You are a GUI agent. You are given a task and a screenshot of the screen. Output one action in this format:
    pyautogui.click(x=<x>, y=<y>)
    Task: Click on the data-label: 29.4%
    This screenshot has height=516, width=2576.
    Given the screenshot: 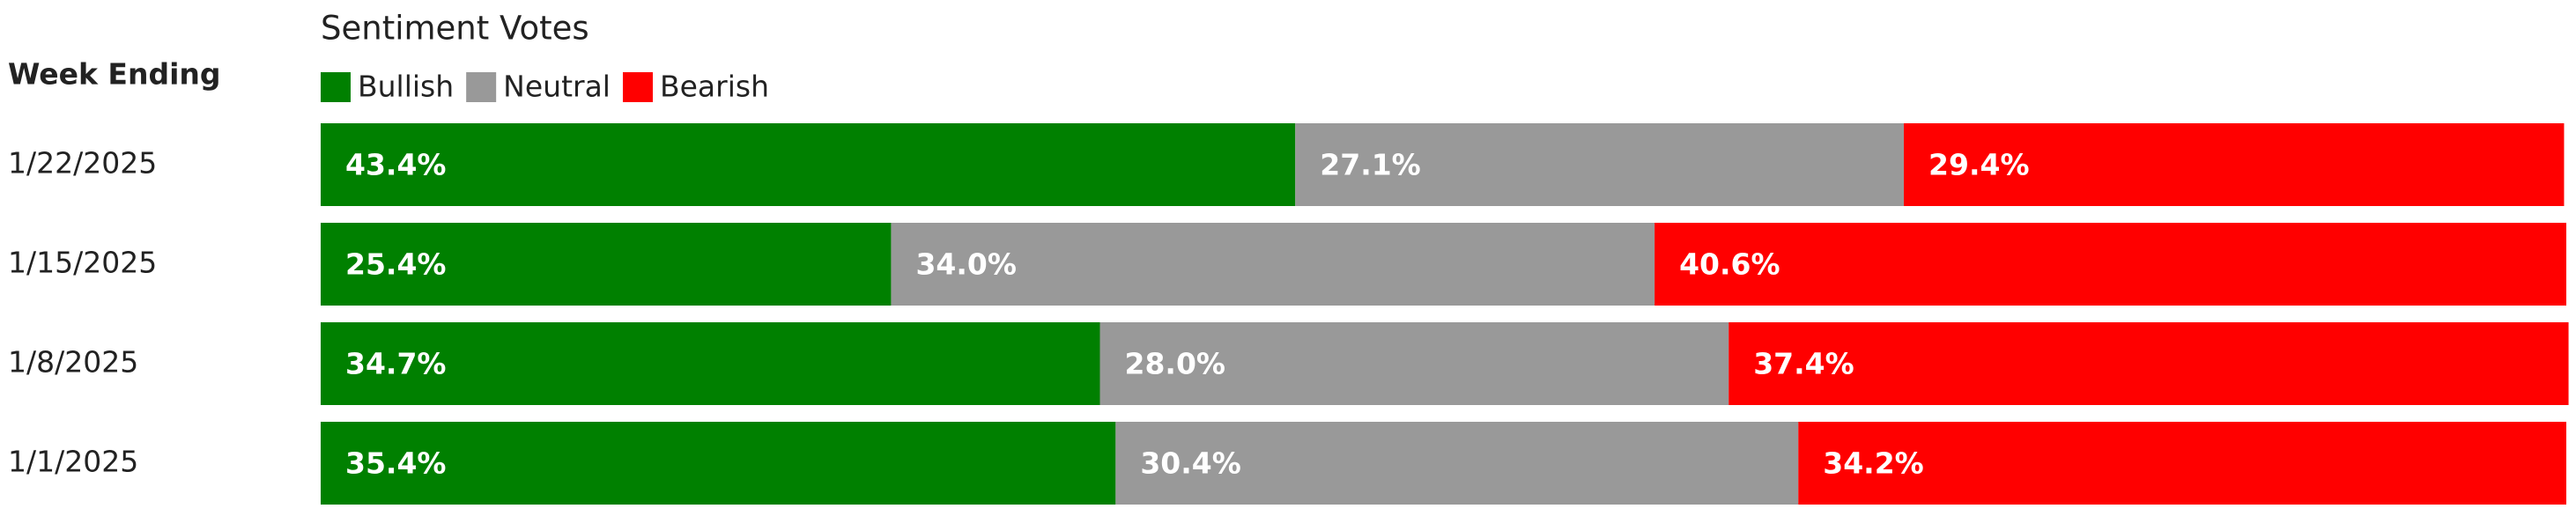 What is the action you would take?
    pyautogui.click(x=1979, y=165)
    